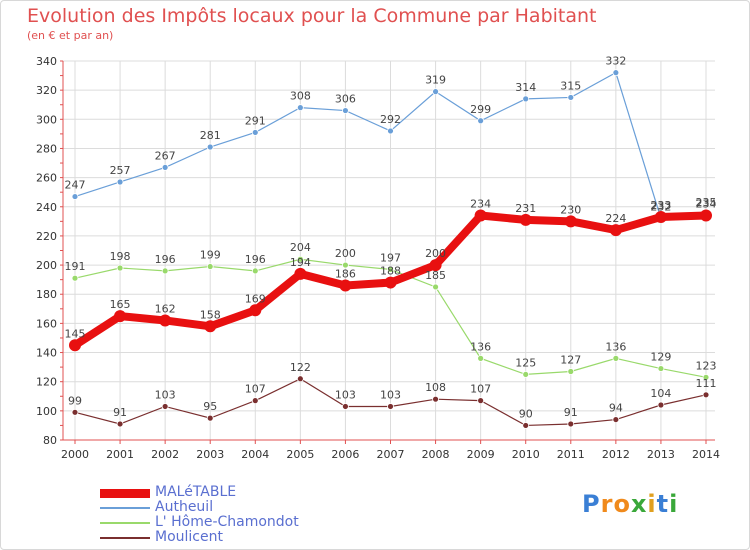 The image size is (750, 550). What do you see at coordinates (391, 454) in the screenshot?
I see `x-tick-label: 2007` at bounding box center [391, 454].